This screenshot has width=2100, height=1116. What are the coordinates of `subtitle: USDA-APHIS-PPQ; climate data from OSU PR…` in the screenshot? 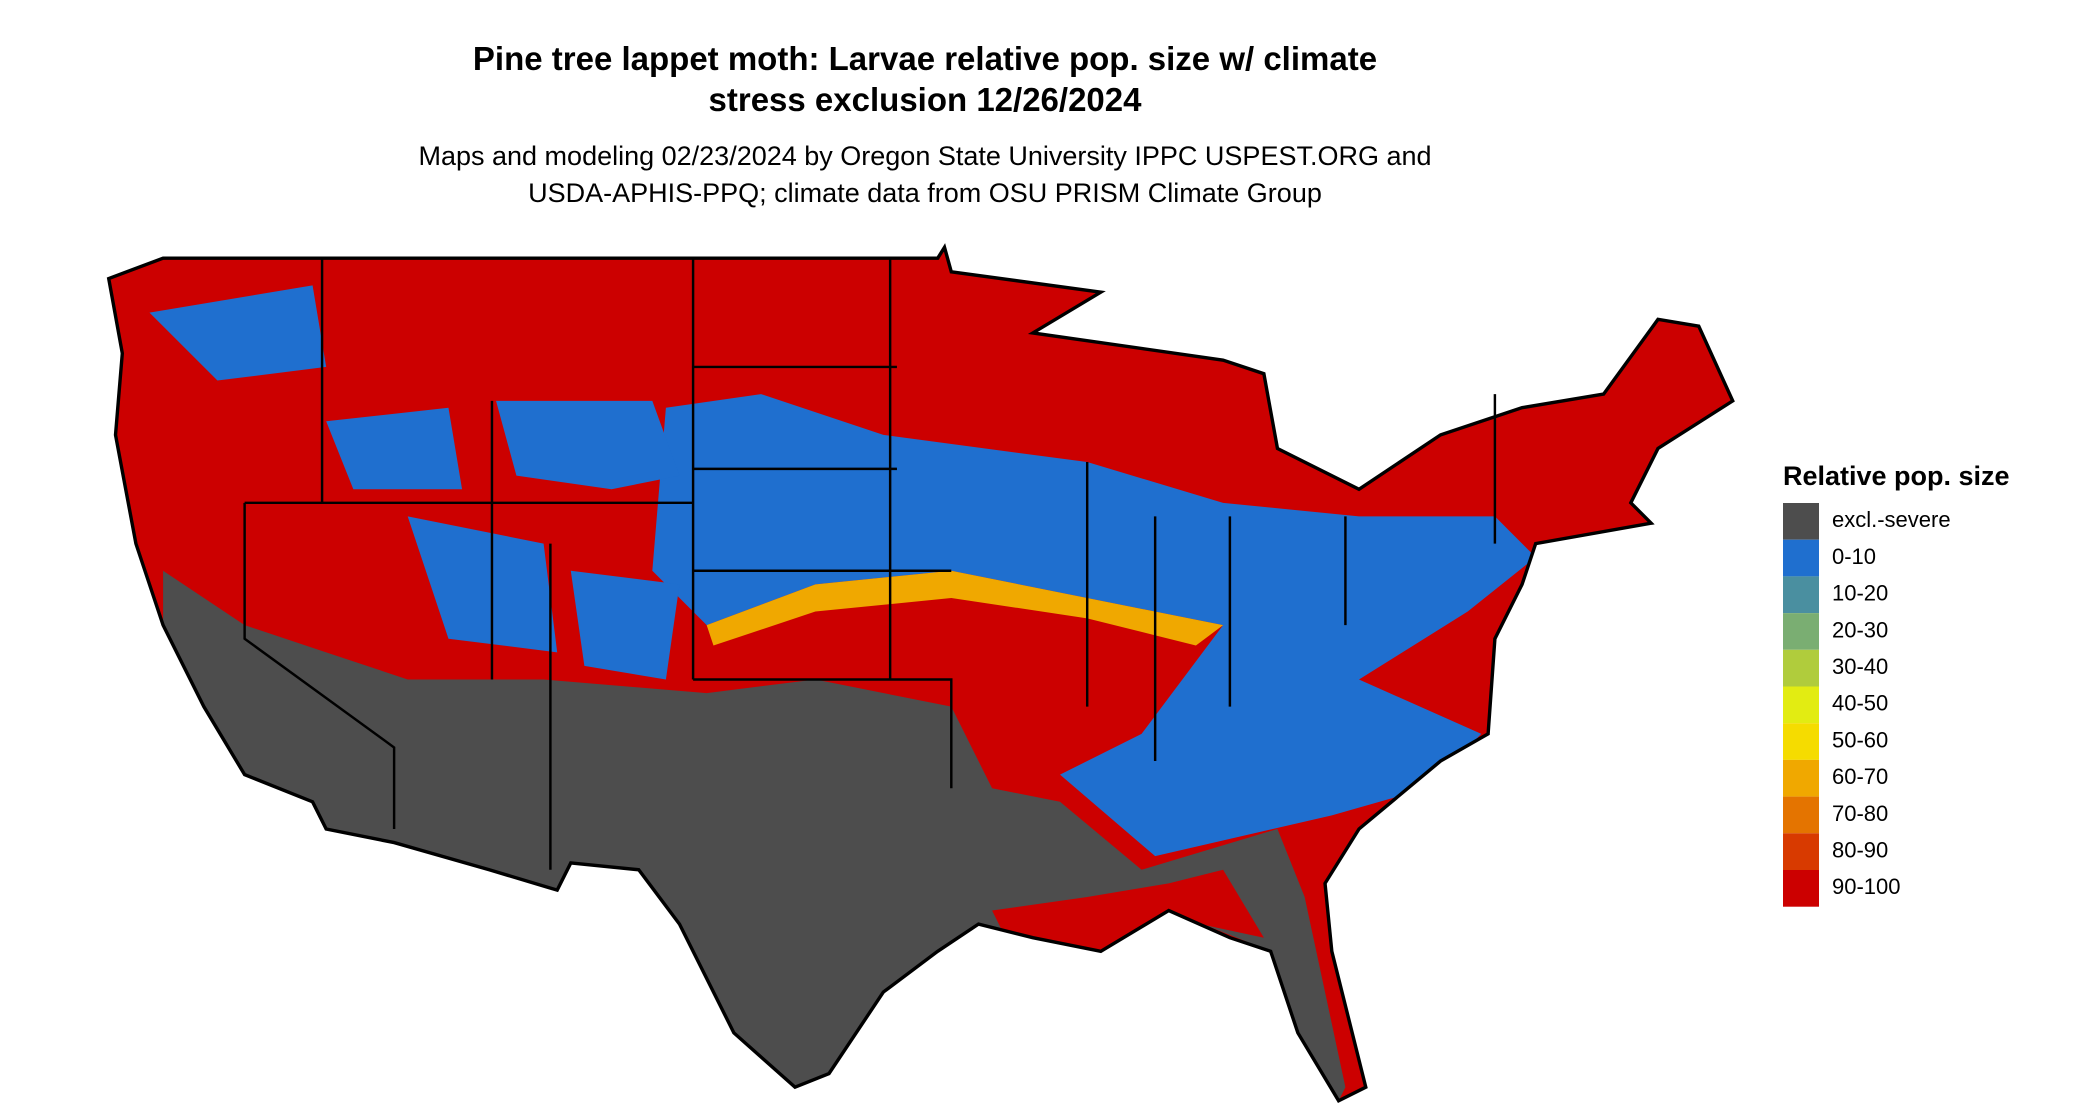 It's located at (925, 193).